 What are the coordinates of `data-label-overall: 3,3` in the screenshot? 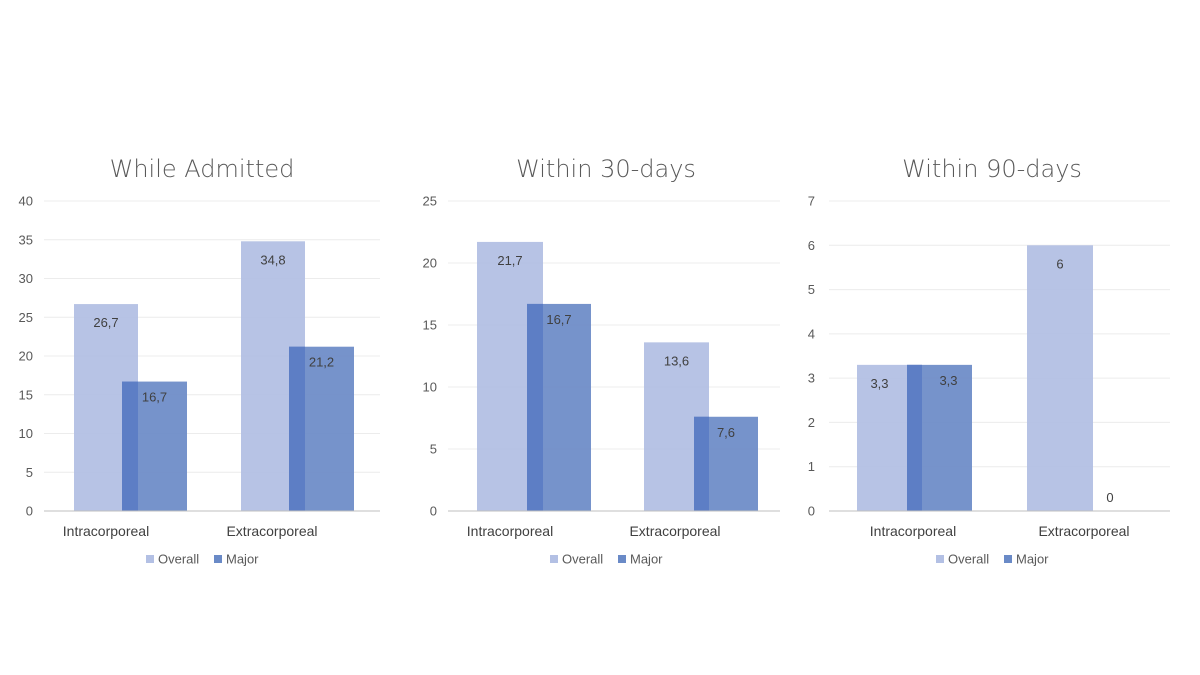 It's located at (879, 383).